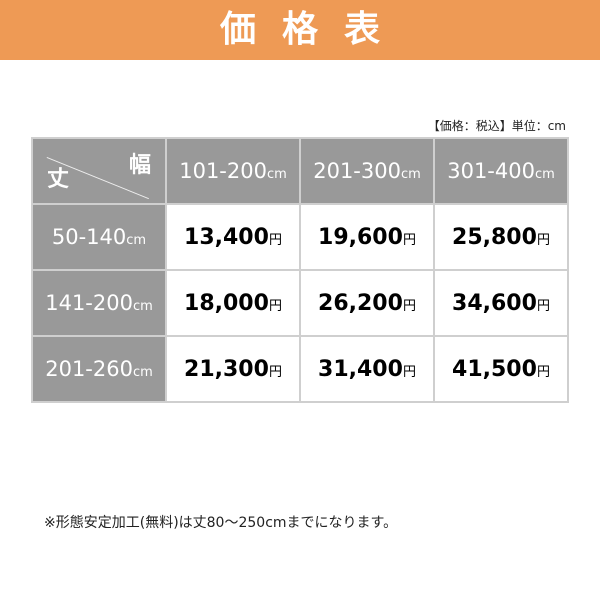  Describe the element at coordinates (221, 523) in the screenshot. I see `footnote: ※形態安定加工(無料)は丈80〜250cmまでになります。` at that location.